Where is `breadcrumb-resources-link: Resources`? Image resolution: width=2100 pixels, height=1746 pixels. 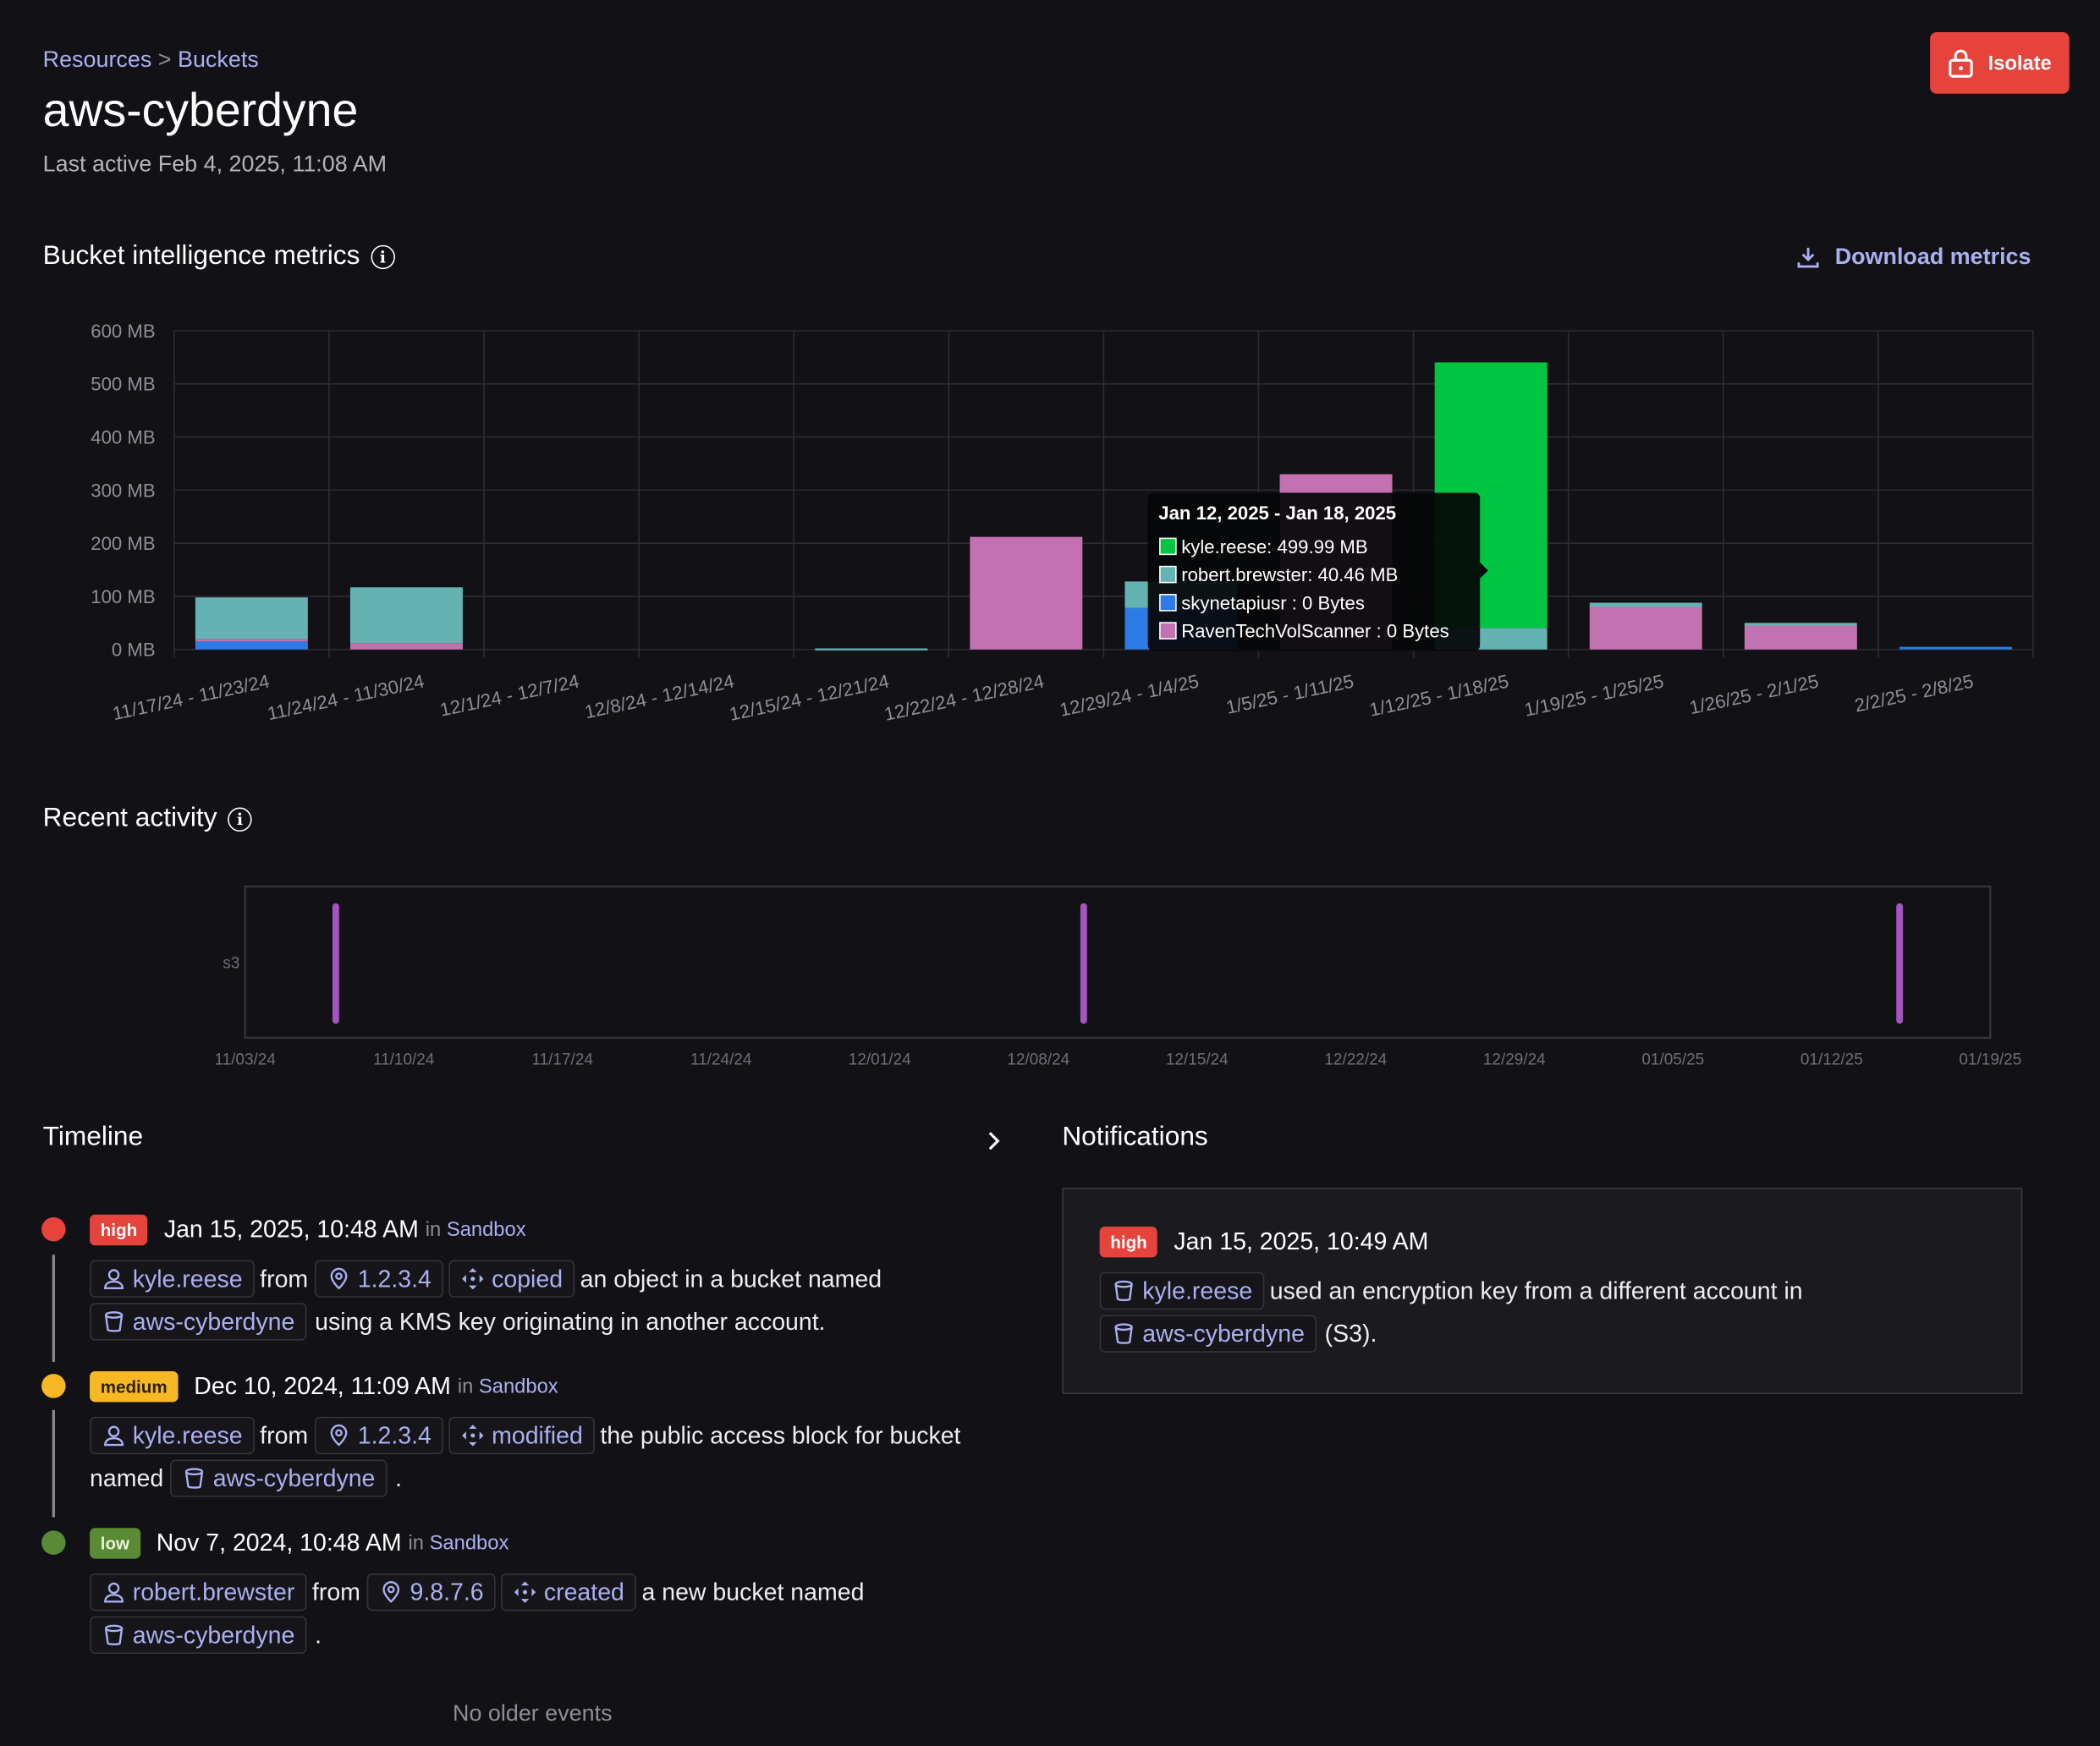 breadcrumb-resources-link: Resources is located at coordinates (97, 60).